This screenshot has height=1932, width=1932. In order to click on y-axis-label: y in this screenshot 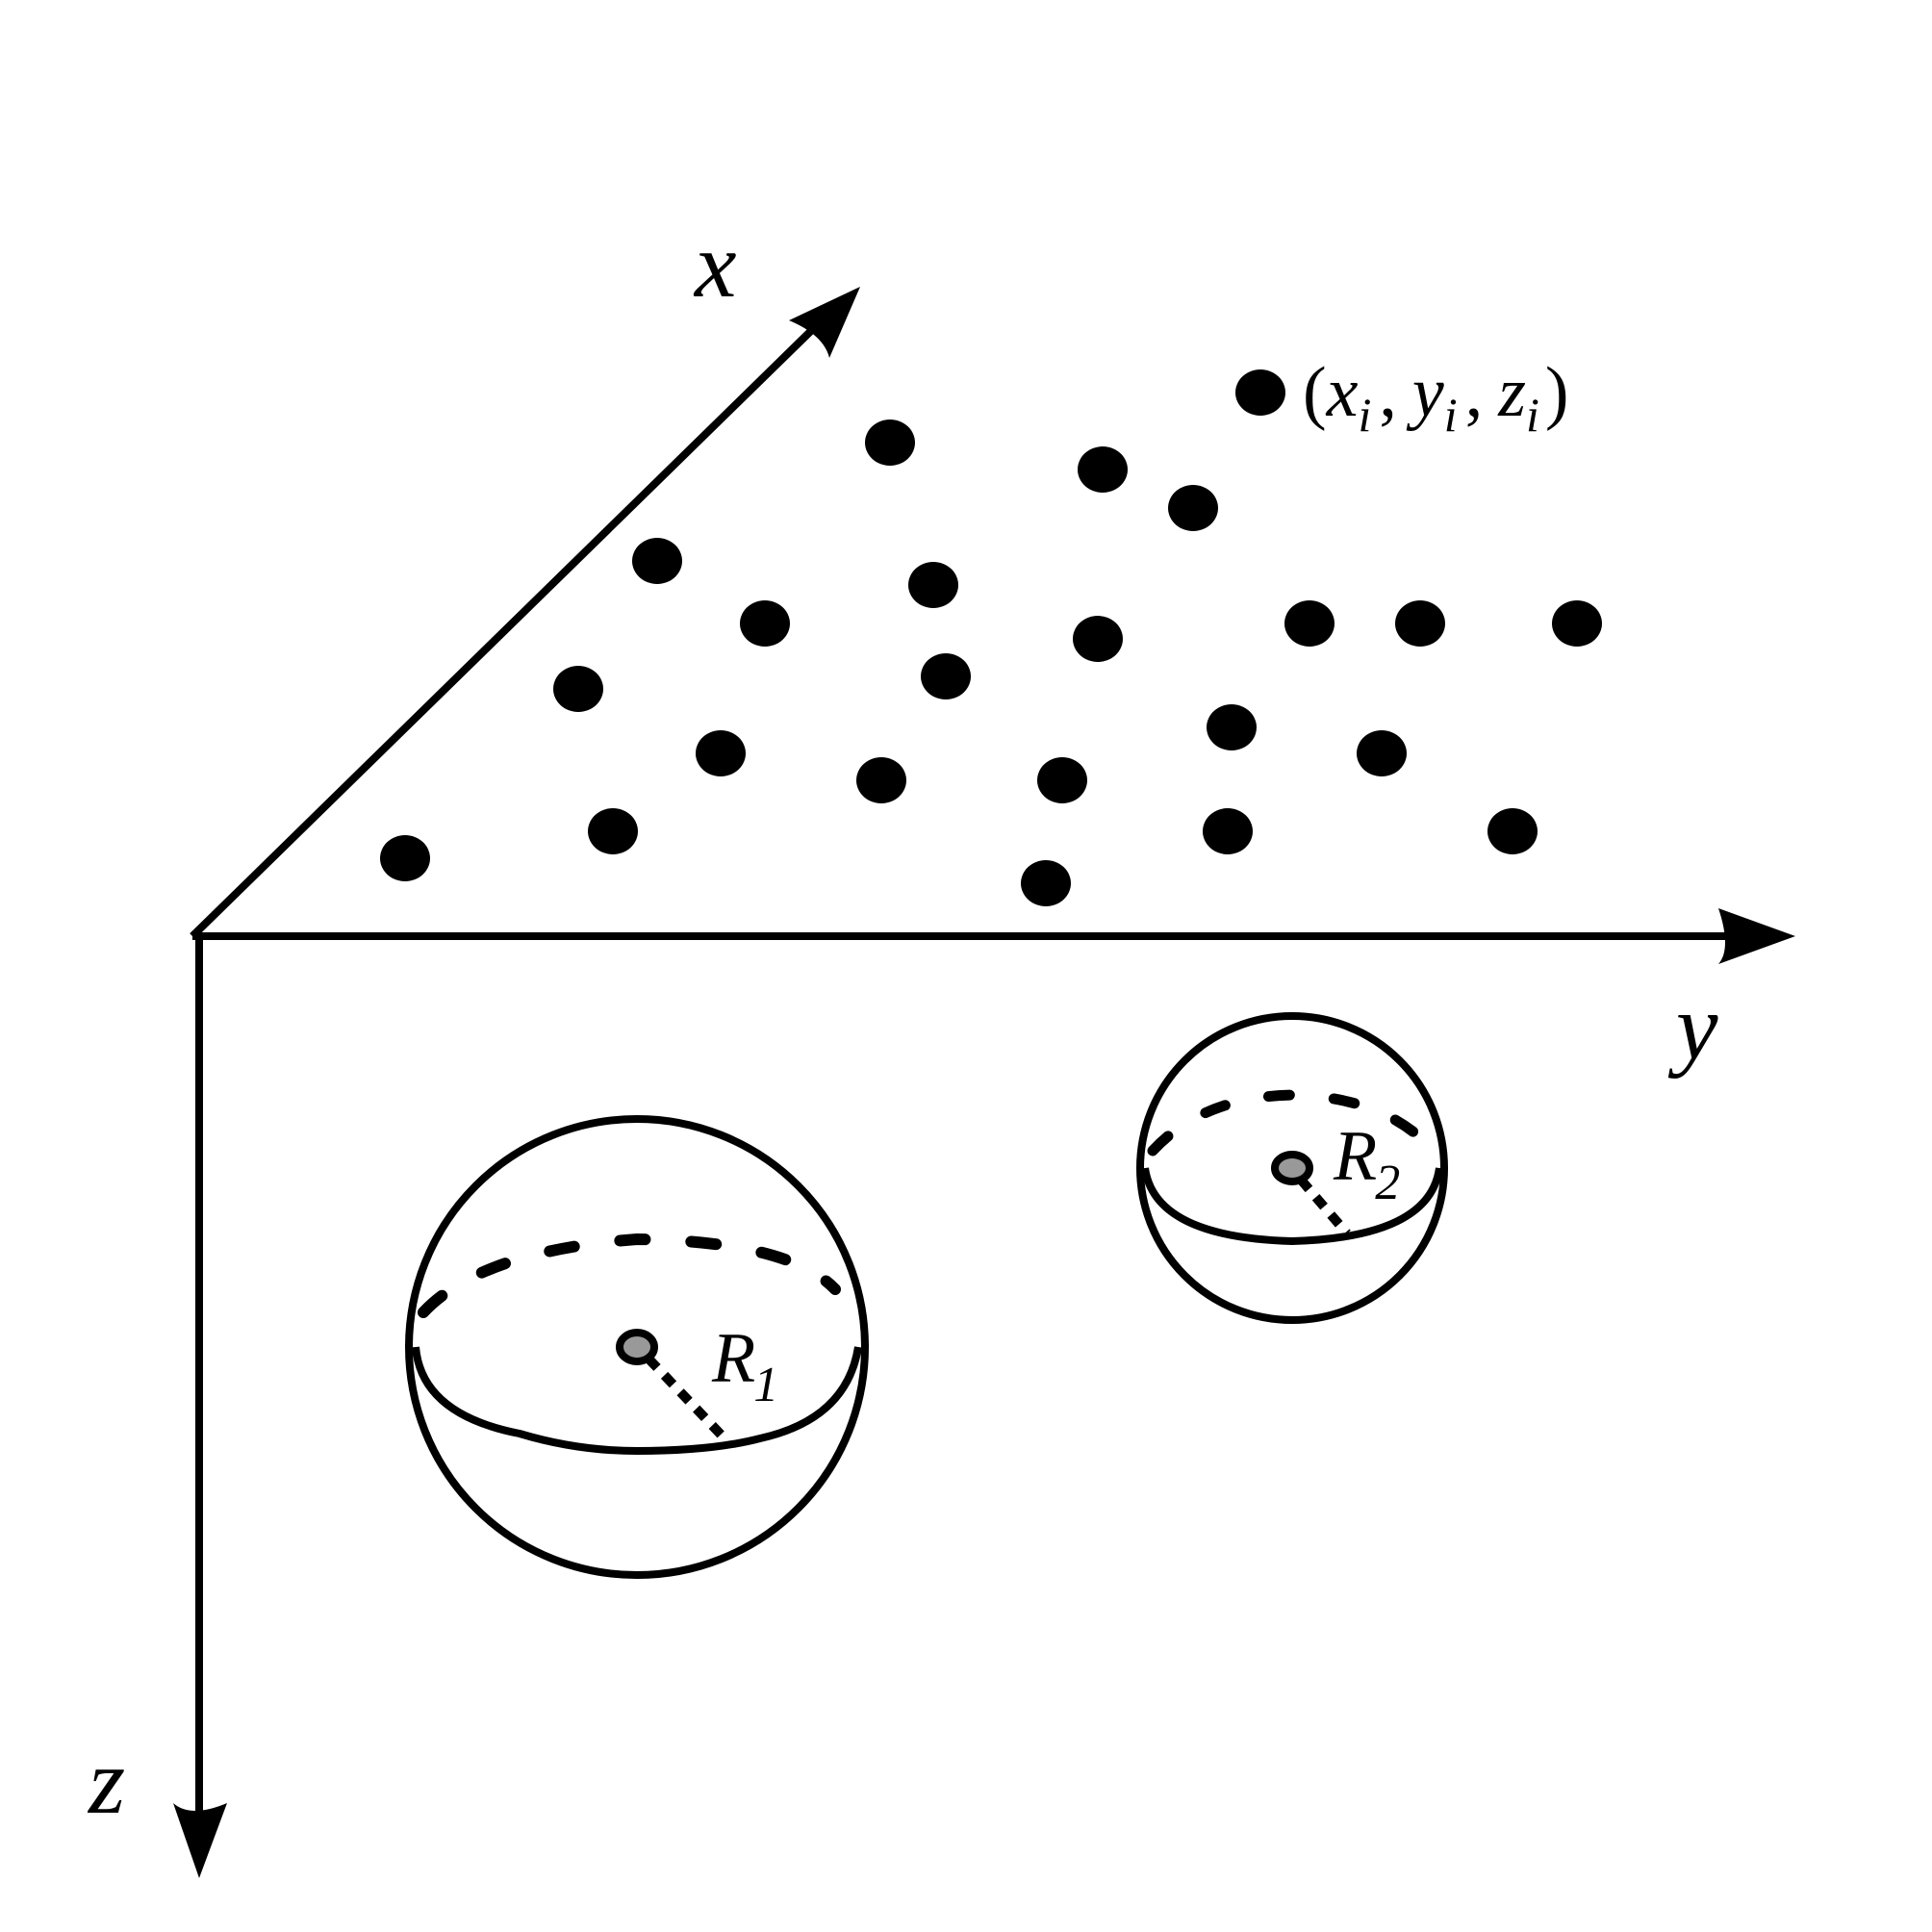, I will do `click(1692, 1028)`.